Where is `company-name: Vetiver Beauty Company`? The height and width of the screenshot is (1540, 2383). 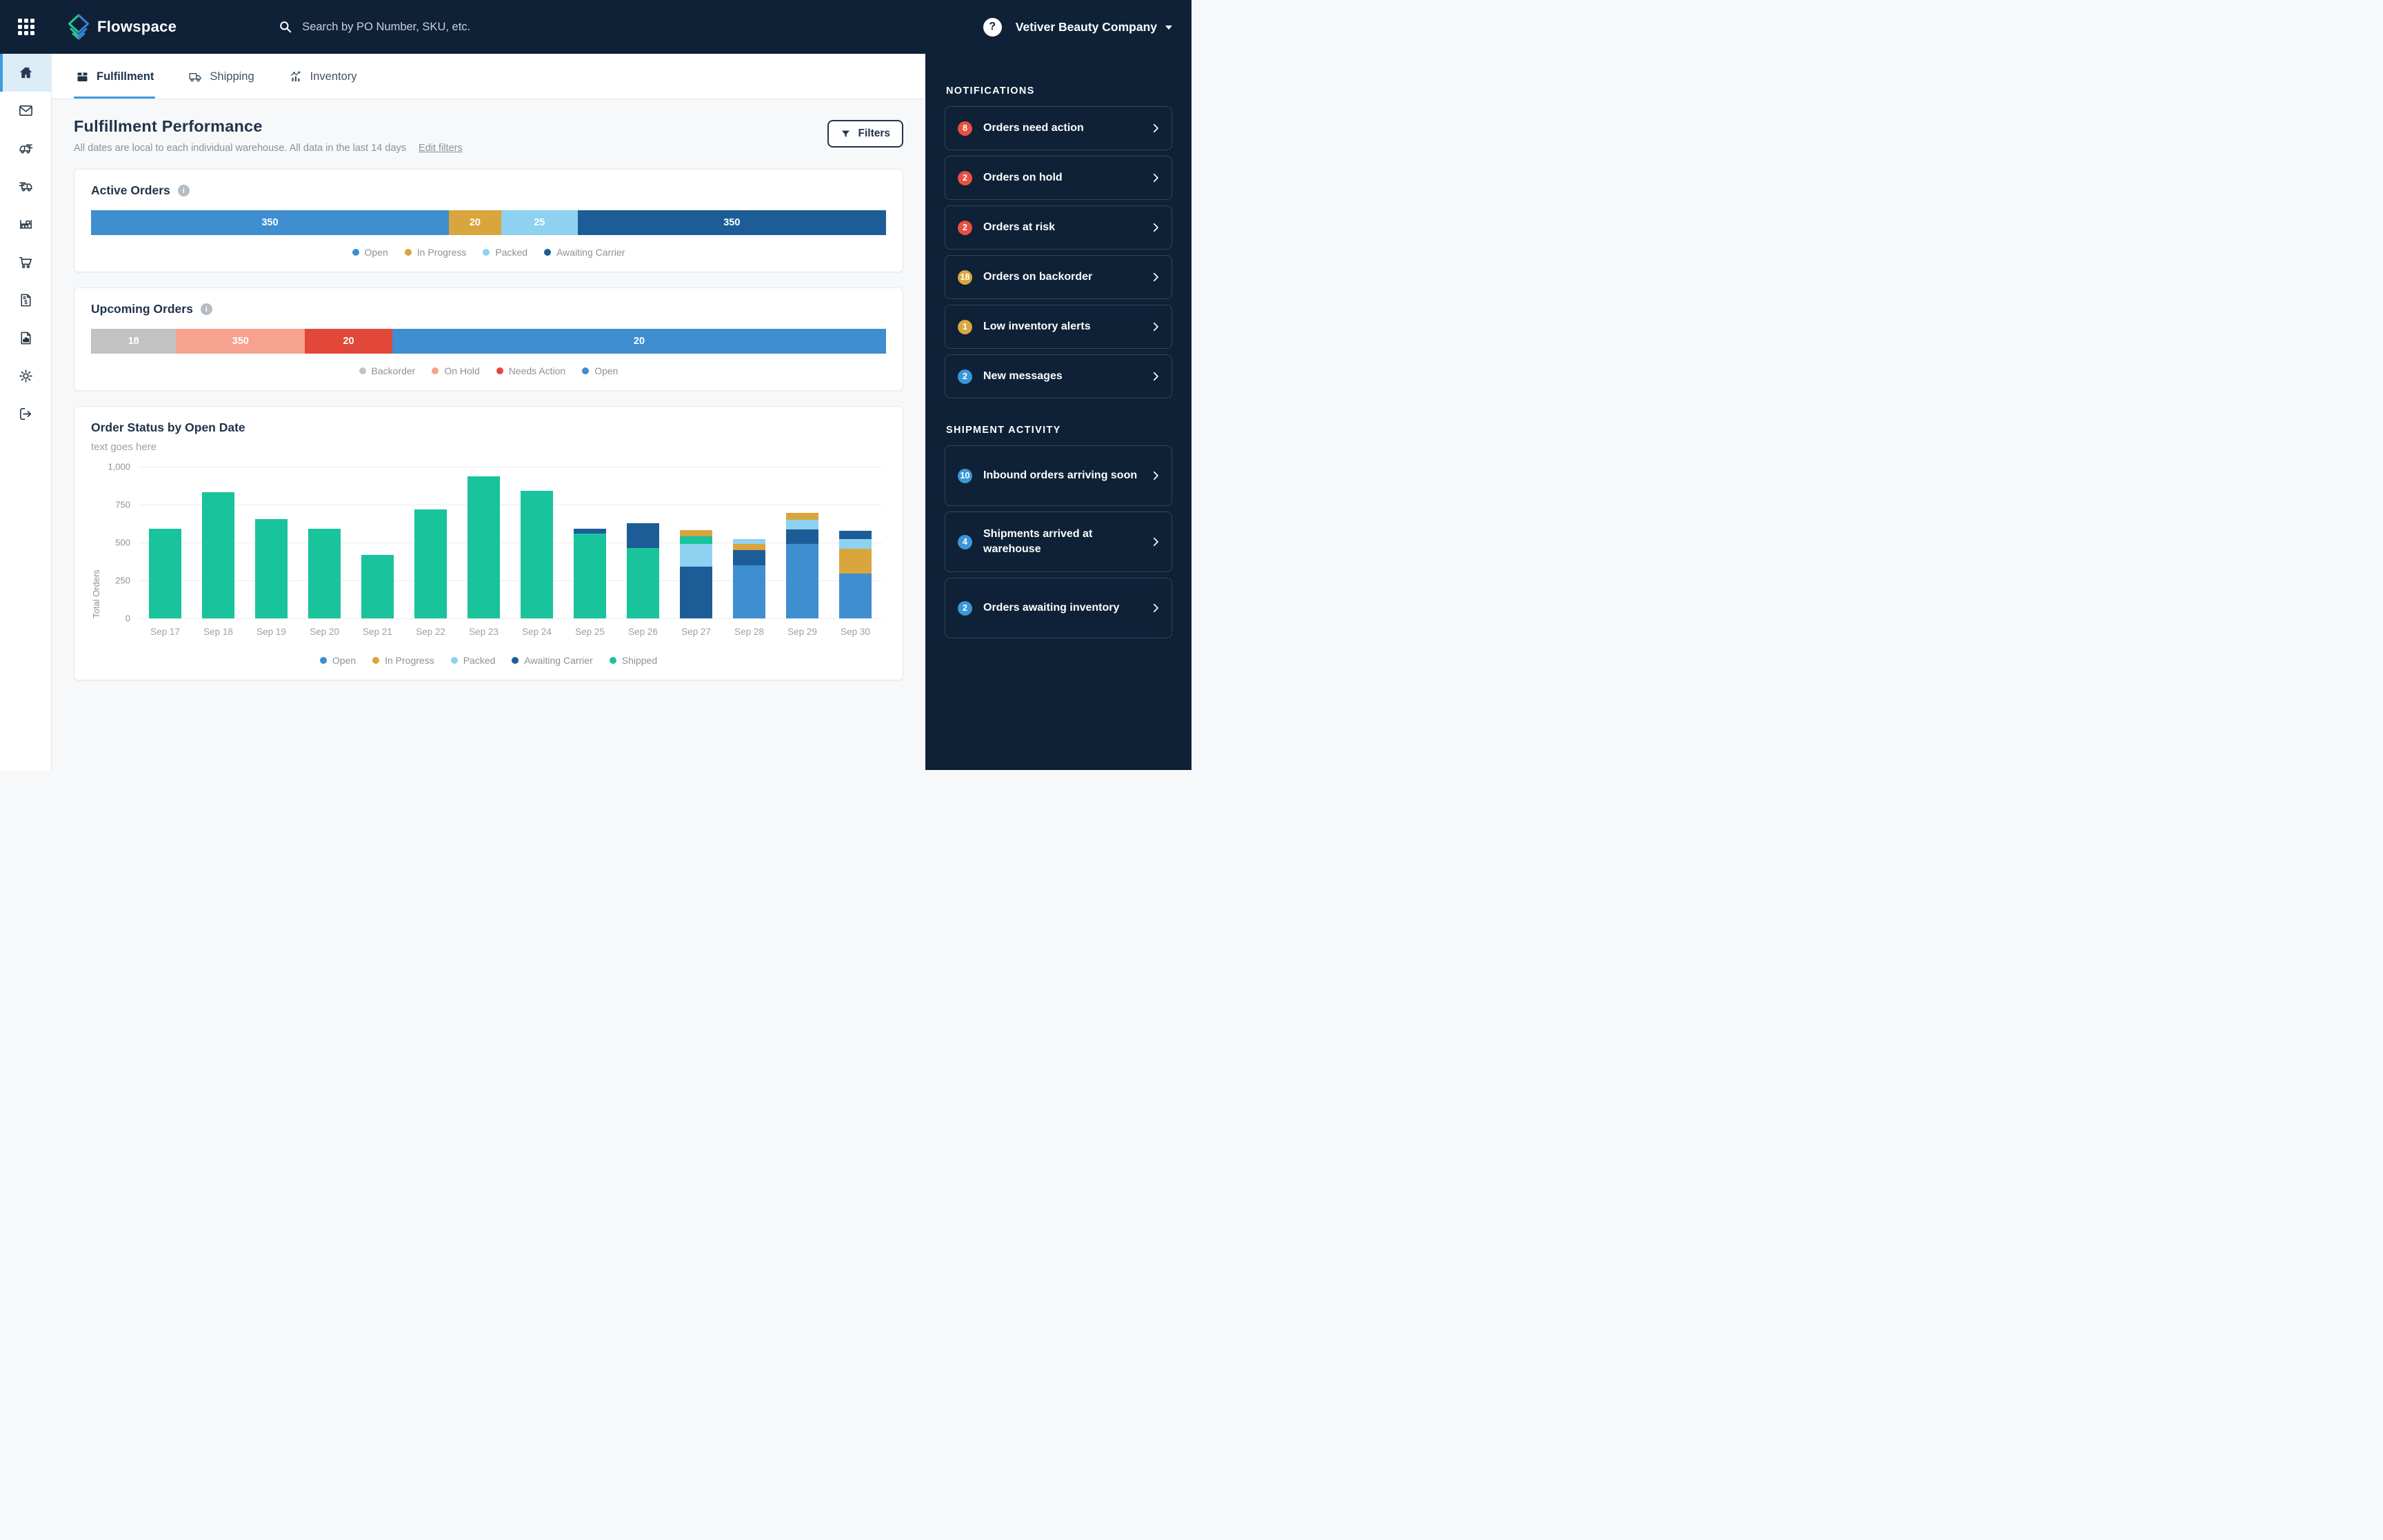
company-name: Vetiver Beauty Company is located at coordinates (1086, 27).